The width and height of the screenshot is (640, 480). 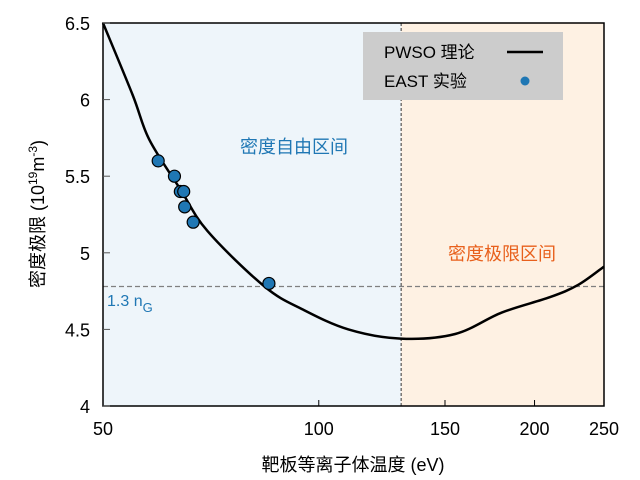 I want to click on x-tick-label: 200, so click(x=535, y=429).